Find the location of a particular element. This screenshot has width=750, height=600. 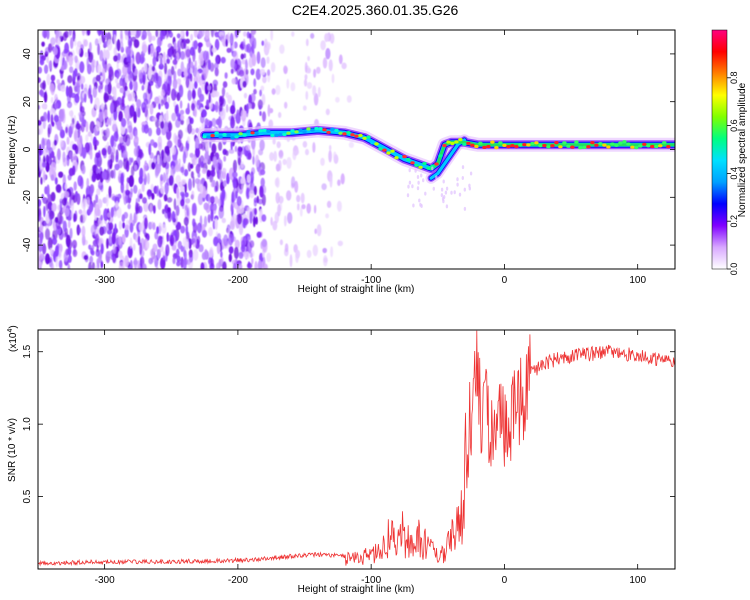

x-tick-label: -200 is located at coordinates (238, 280).